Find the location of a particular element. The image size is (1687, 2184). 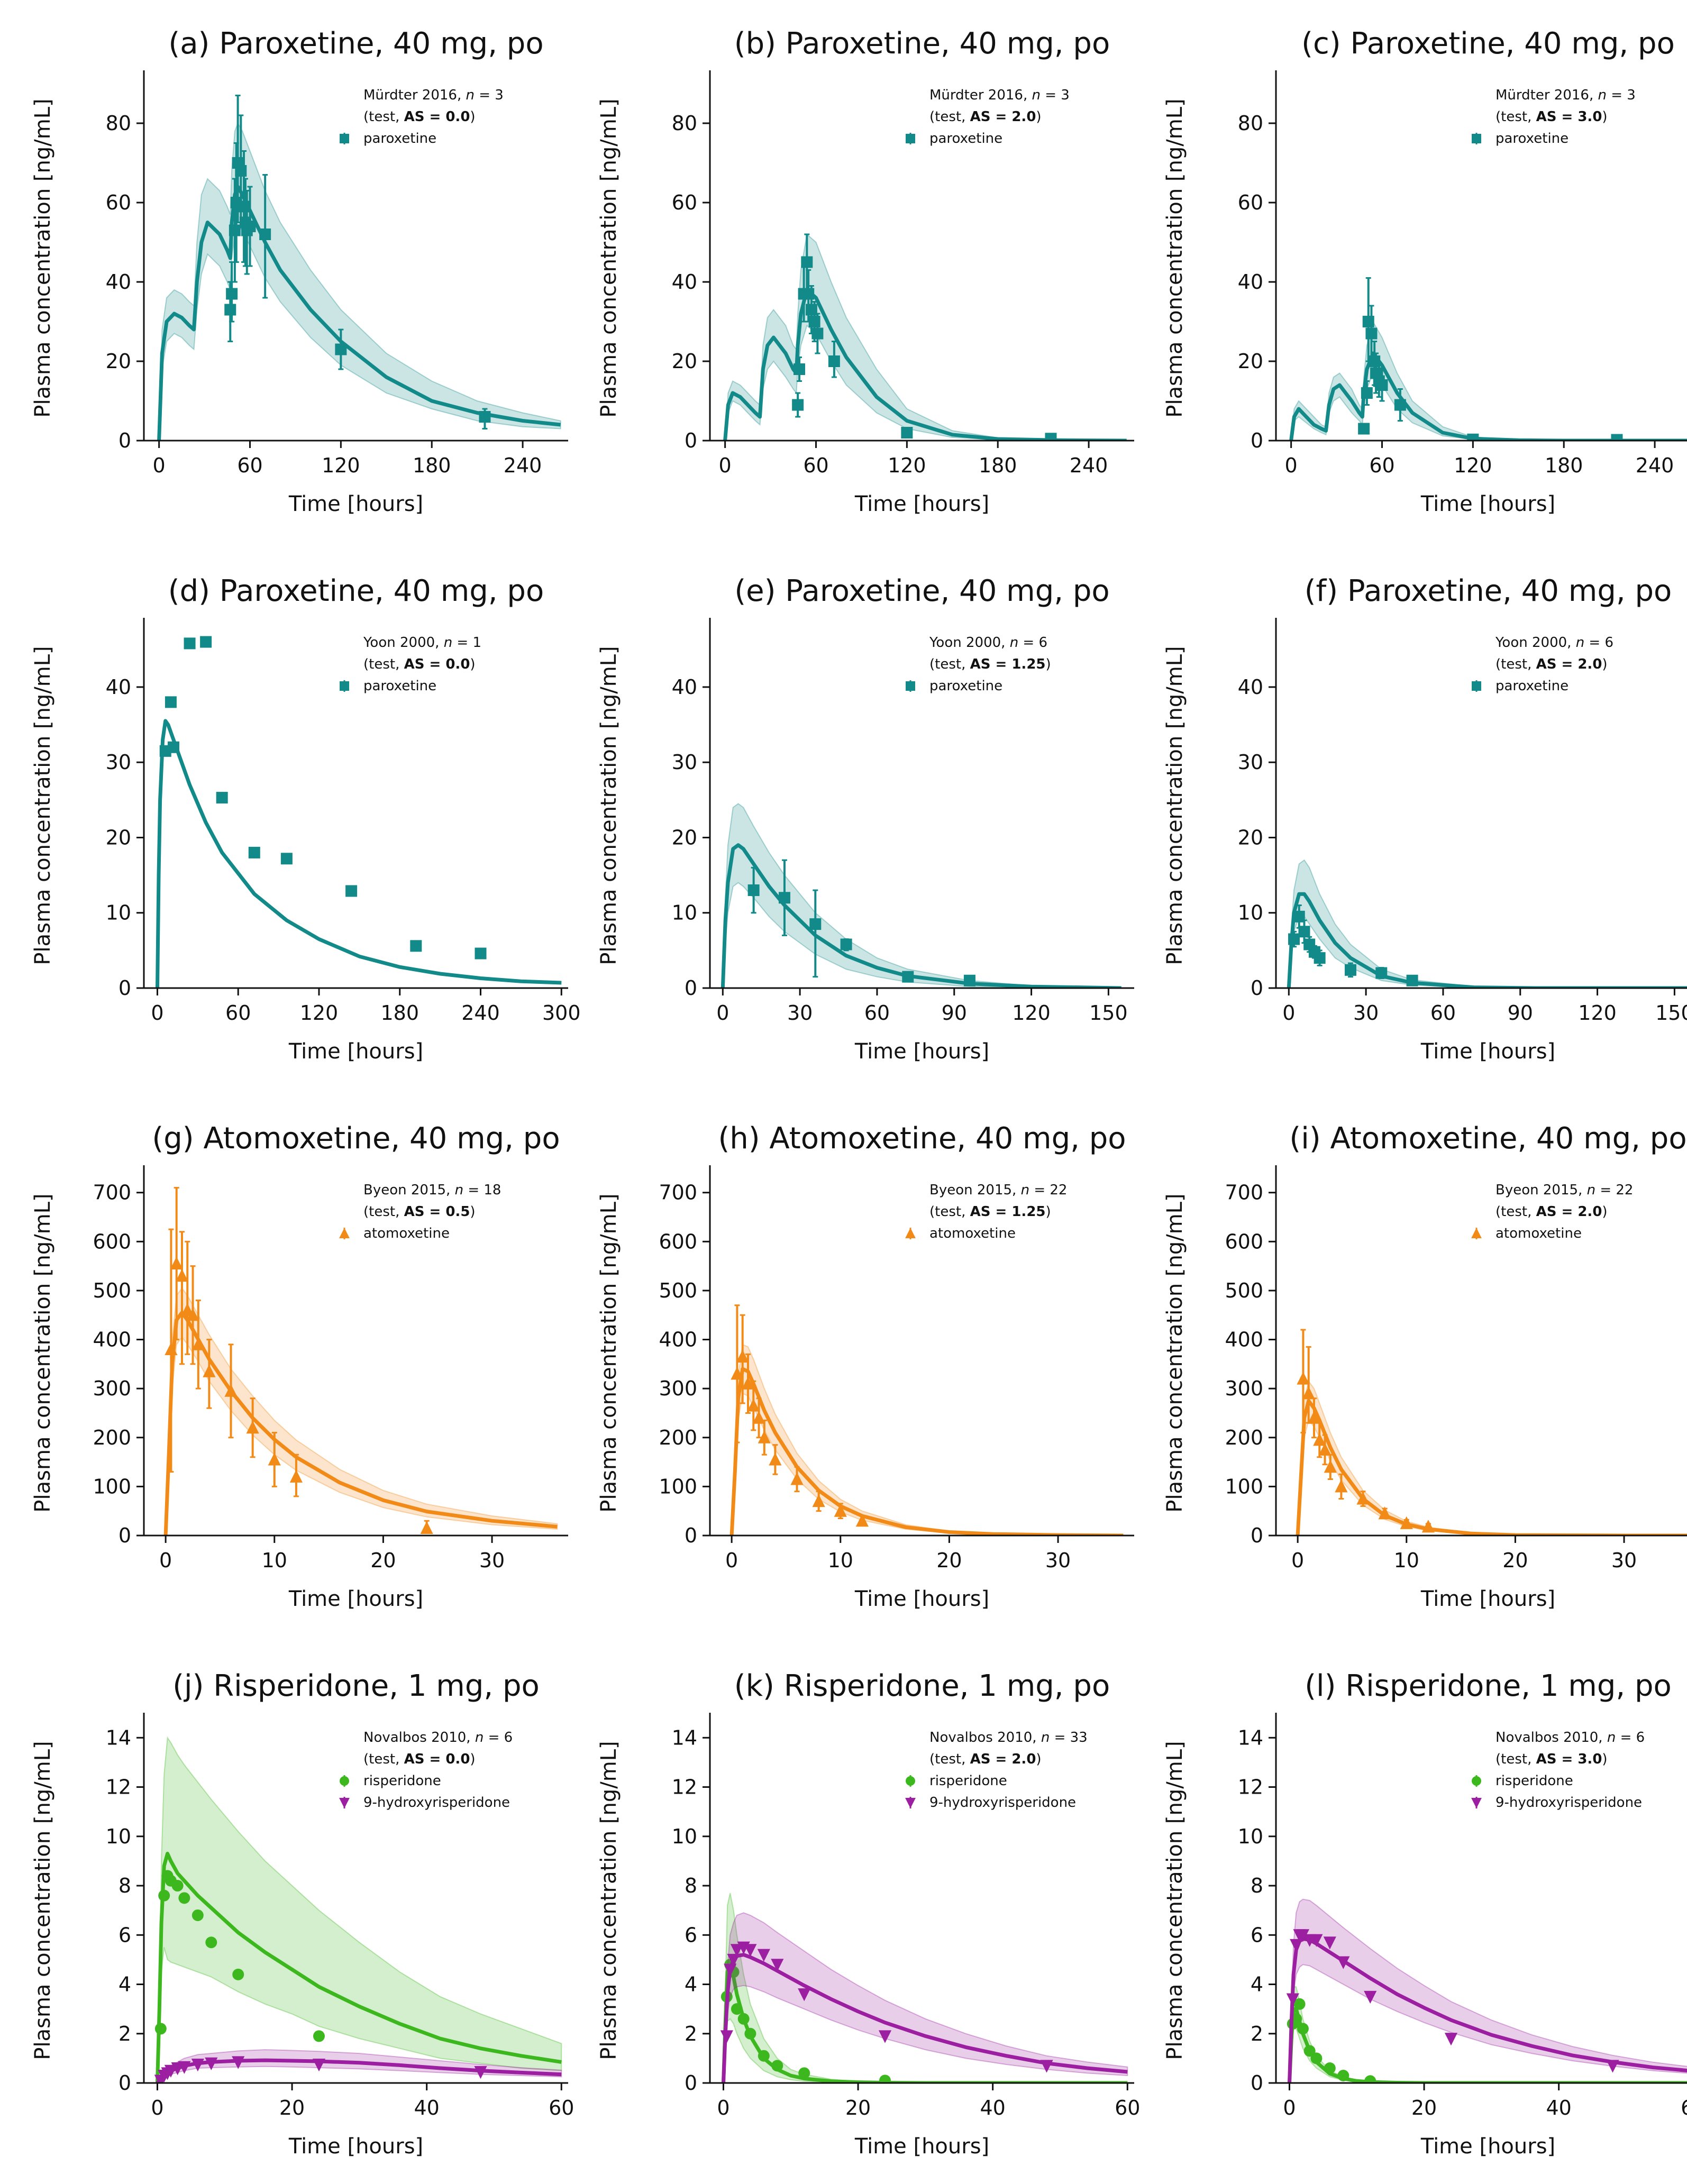

legend-study: Byeon 2015, n = 22 is located at coordinates (998, 1190).